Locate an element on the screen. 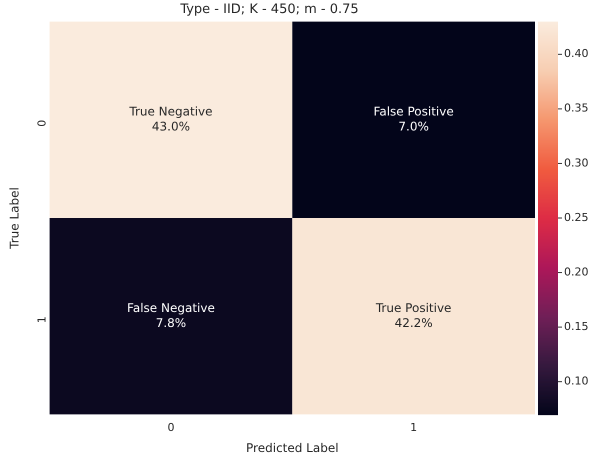 The image size is (595, 464). color-bar-label: 0.10 is located at coordinates (576, 381).